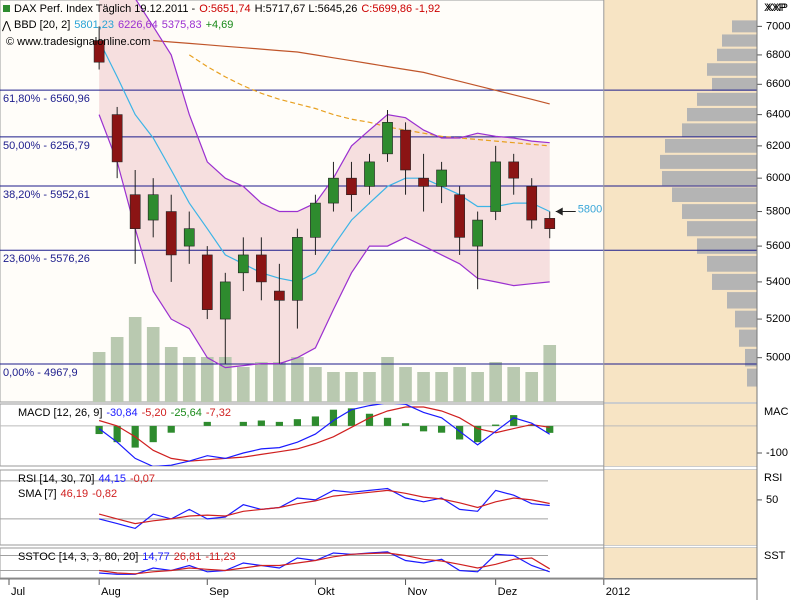 This screenshot has width=800, height=600. What do you see at coordinates (773, 478) in the screenshot?
I see `y-axis-label: RSI` at bounding box center [773, 478].